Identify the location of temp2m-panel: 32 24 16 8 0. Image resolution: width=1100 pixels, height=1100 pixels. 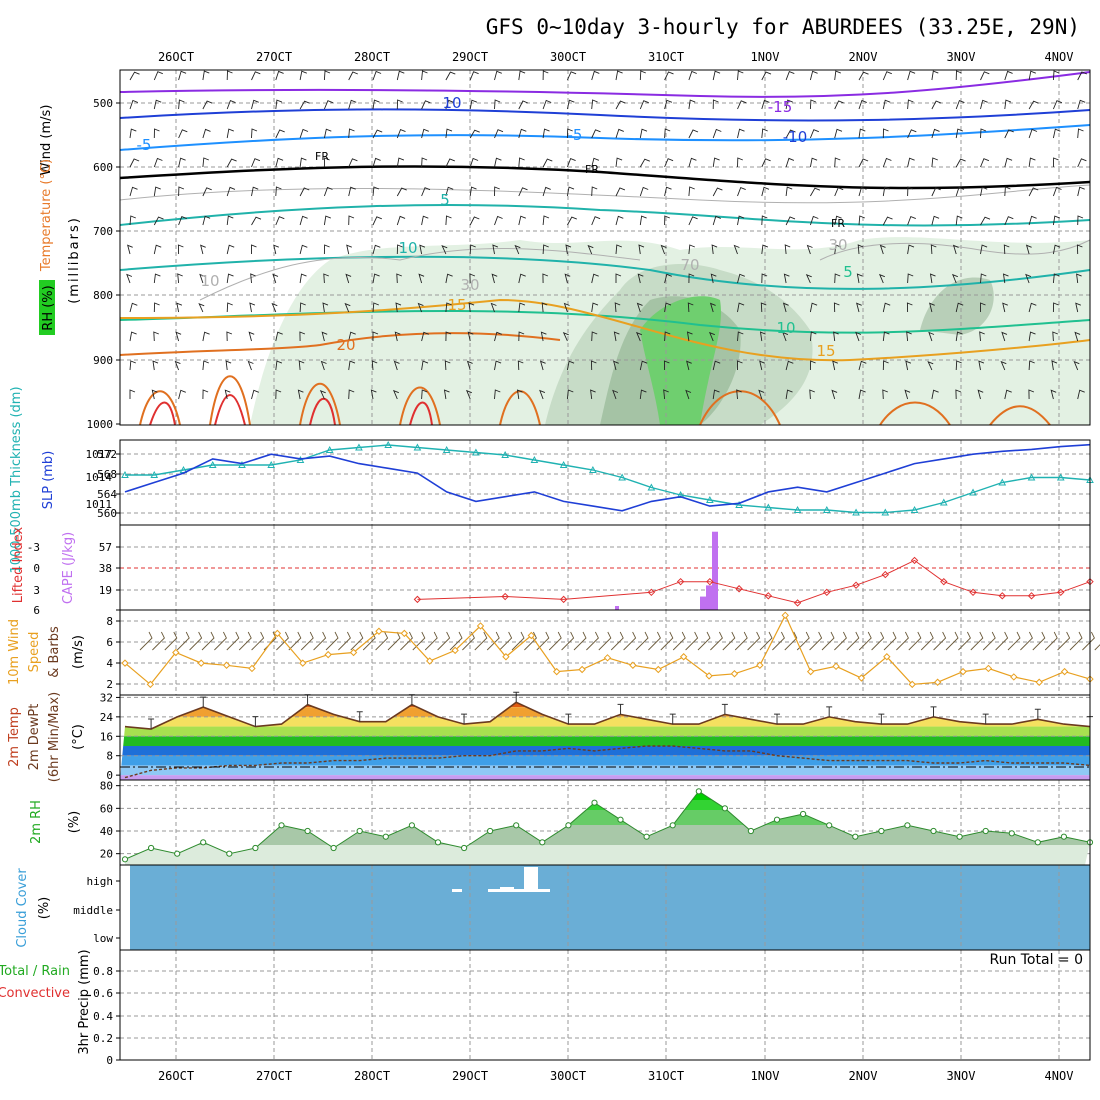
(596, 736).